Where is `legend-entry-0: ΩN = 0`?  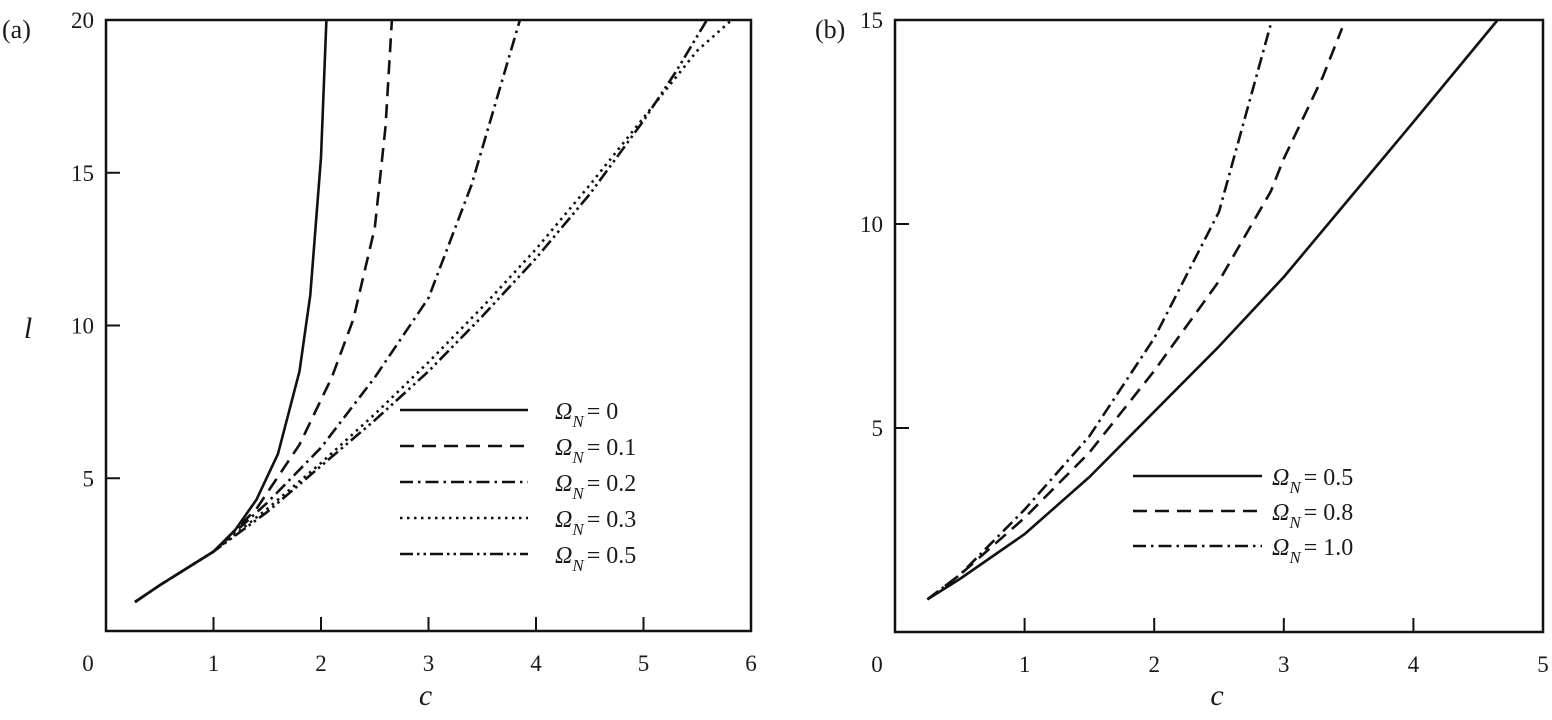
legend-entry-0: ΩN = 0 is located at coordinates (586, 415).